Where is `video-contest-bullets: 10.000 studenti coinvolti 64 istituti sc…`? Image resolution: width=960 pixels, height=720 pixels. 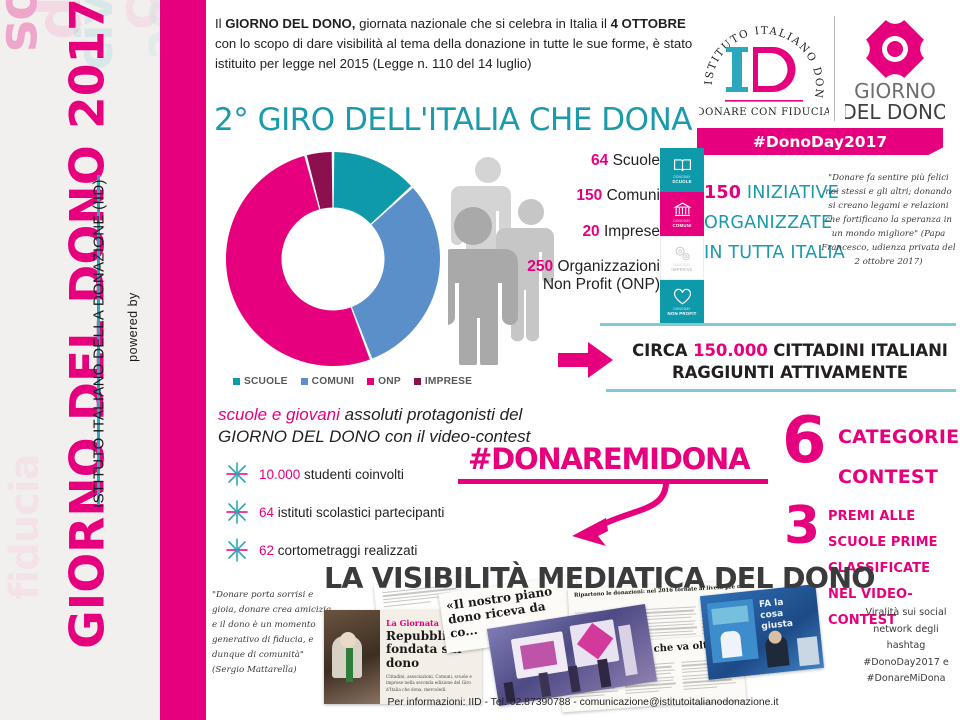 video-contest-bullets: 10.000 studenti coinvolti 64 istituti sc… is located at coordinates (374, 512).